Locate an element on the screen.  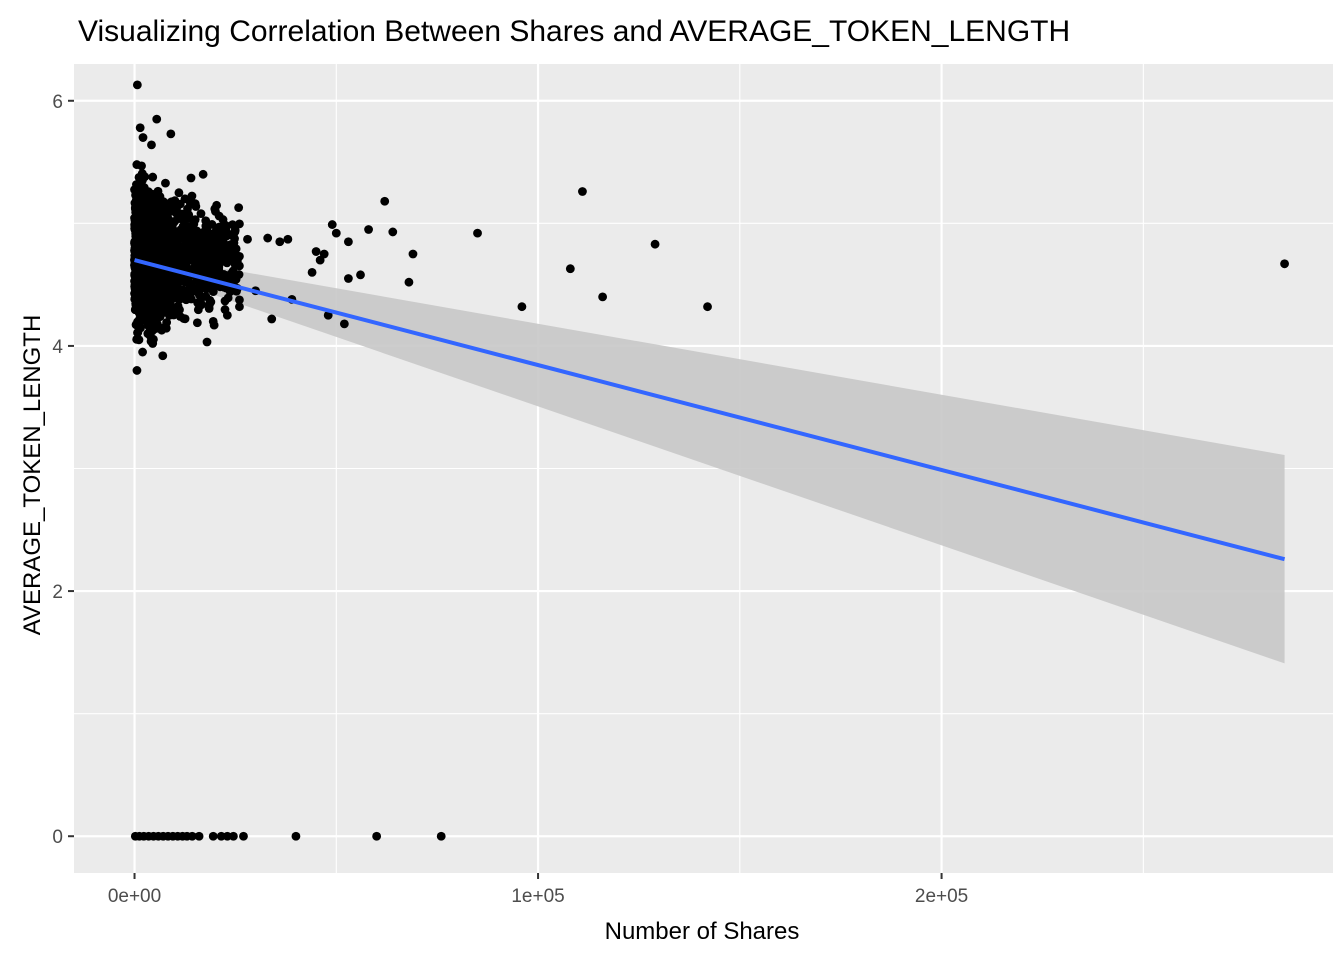
x-axis: 0e+00 1e+05 2e+05 is located at coordinates (538, 890).